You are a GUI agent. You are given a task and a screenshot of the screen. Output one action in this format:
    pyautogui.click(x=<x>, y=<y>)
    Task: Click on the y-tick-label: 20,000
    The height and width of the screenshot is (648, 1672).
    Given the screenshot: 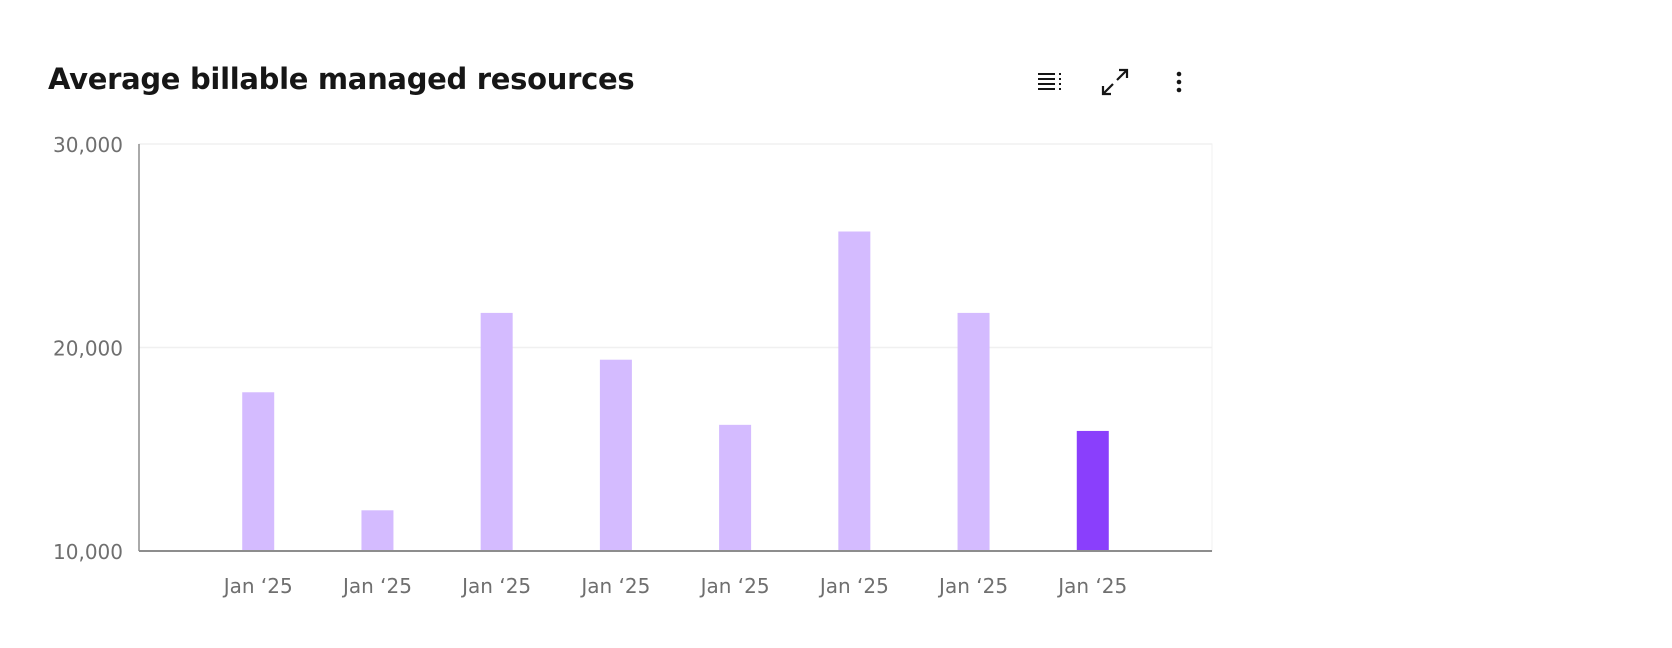 What is the action you would take?
    pyautogui.click(x=88, y=349)
    